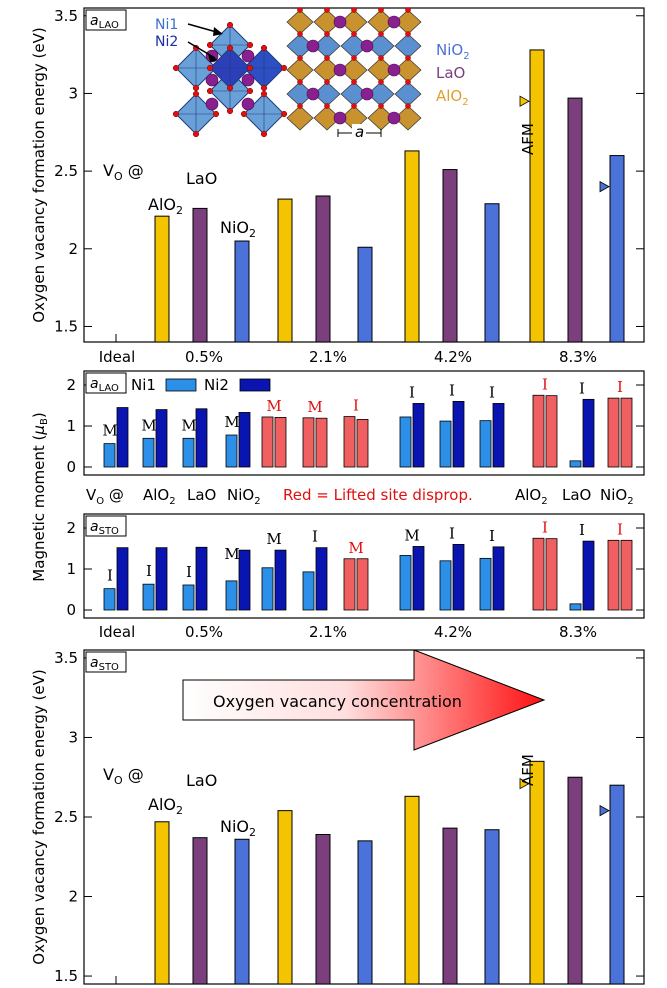 This screenshot has height=988, width=667. What do you see at coordinates (66, 658) in the screenshot?
I see `bottom-ytick-label: 3.5` at bounding box center [66, 658].